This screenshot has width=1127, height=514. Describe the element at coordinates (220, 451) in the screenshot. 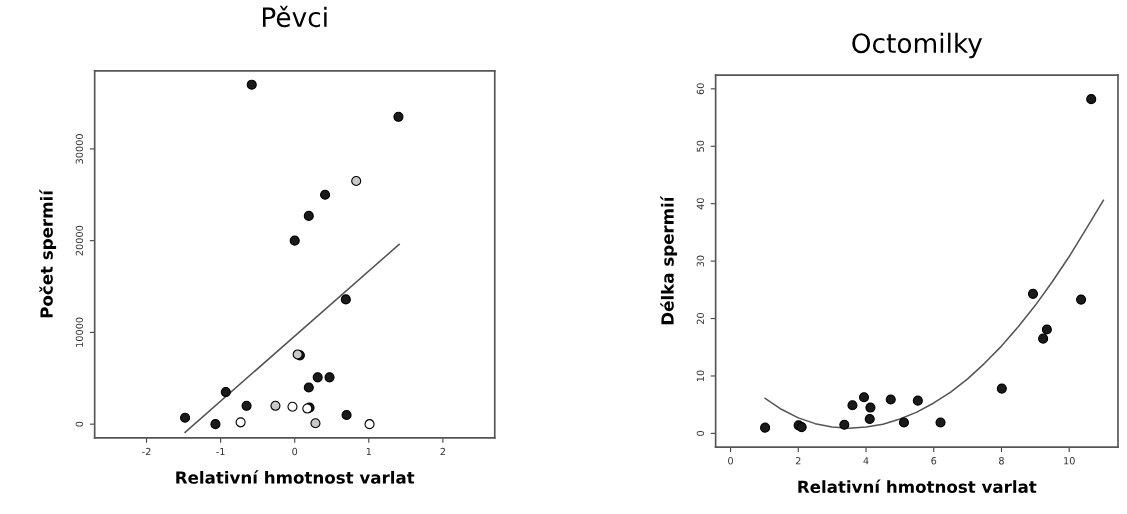

I see `x-tick-label: -1` at that location.